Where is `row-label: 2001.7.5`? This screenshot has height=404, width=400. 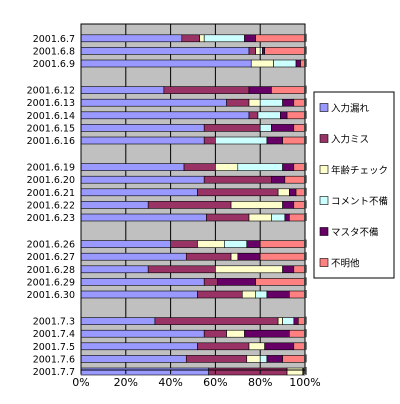
row-label: 2001.7.5 is located at coordinates (54, 347).